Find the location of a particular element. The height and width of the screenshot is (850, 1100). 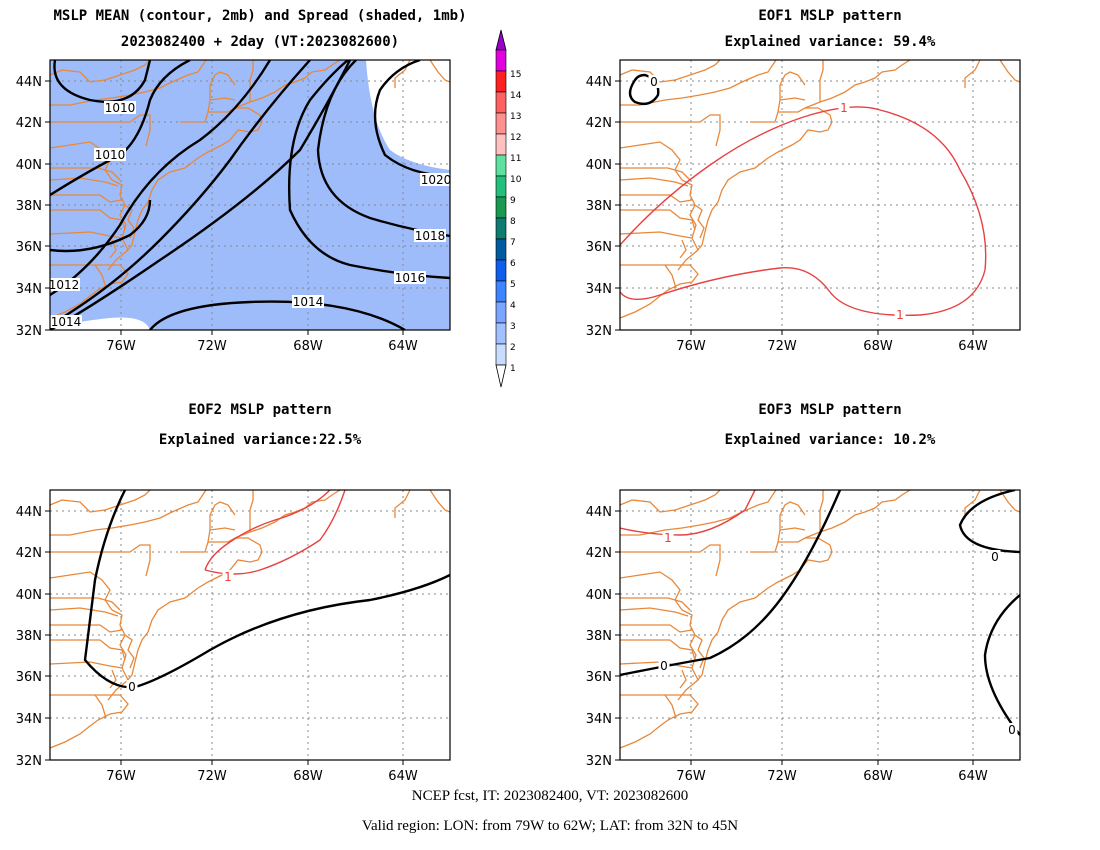

panel4-title-line2: Explained variance: 10.2% is located at coordinates (830, 440).